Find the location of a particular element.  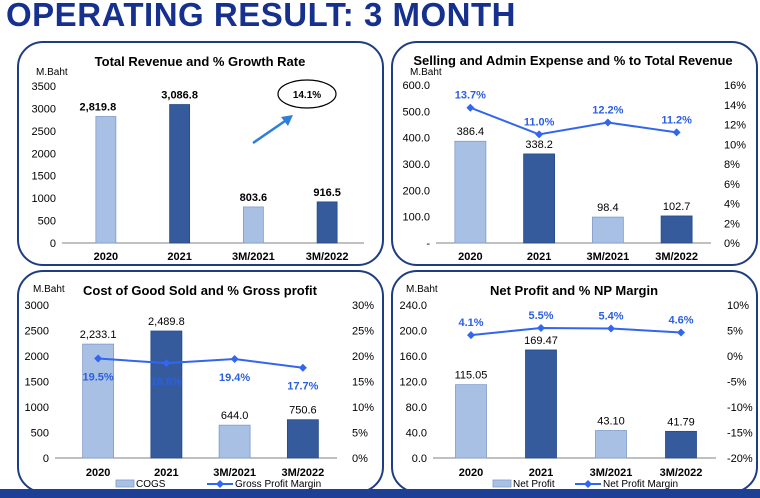

bar-value-label: 386.4 is located at coordinates (471, 132).